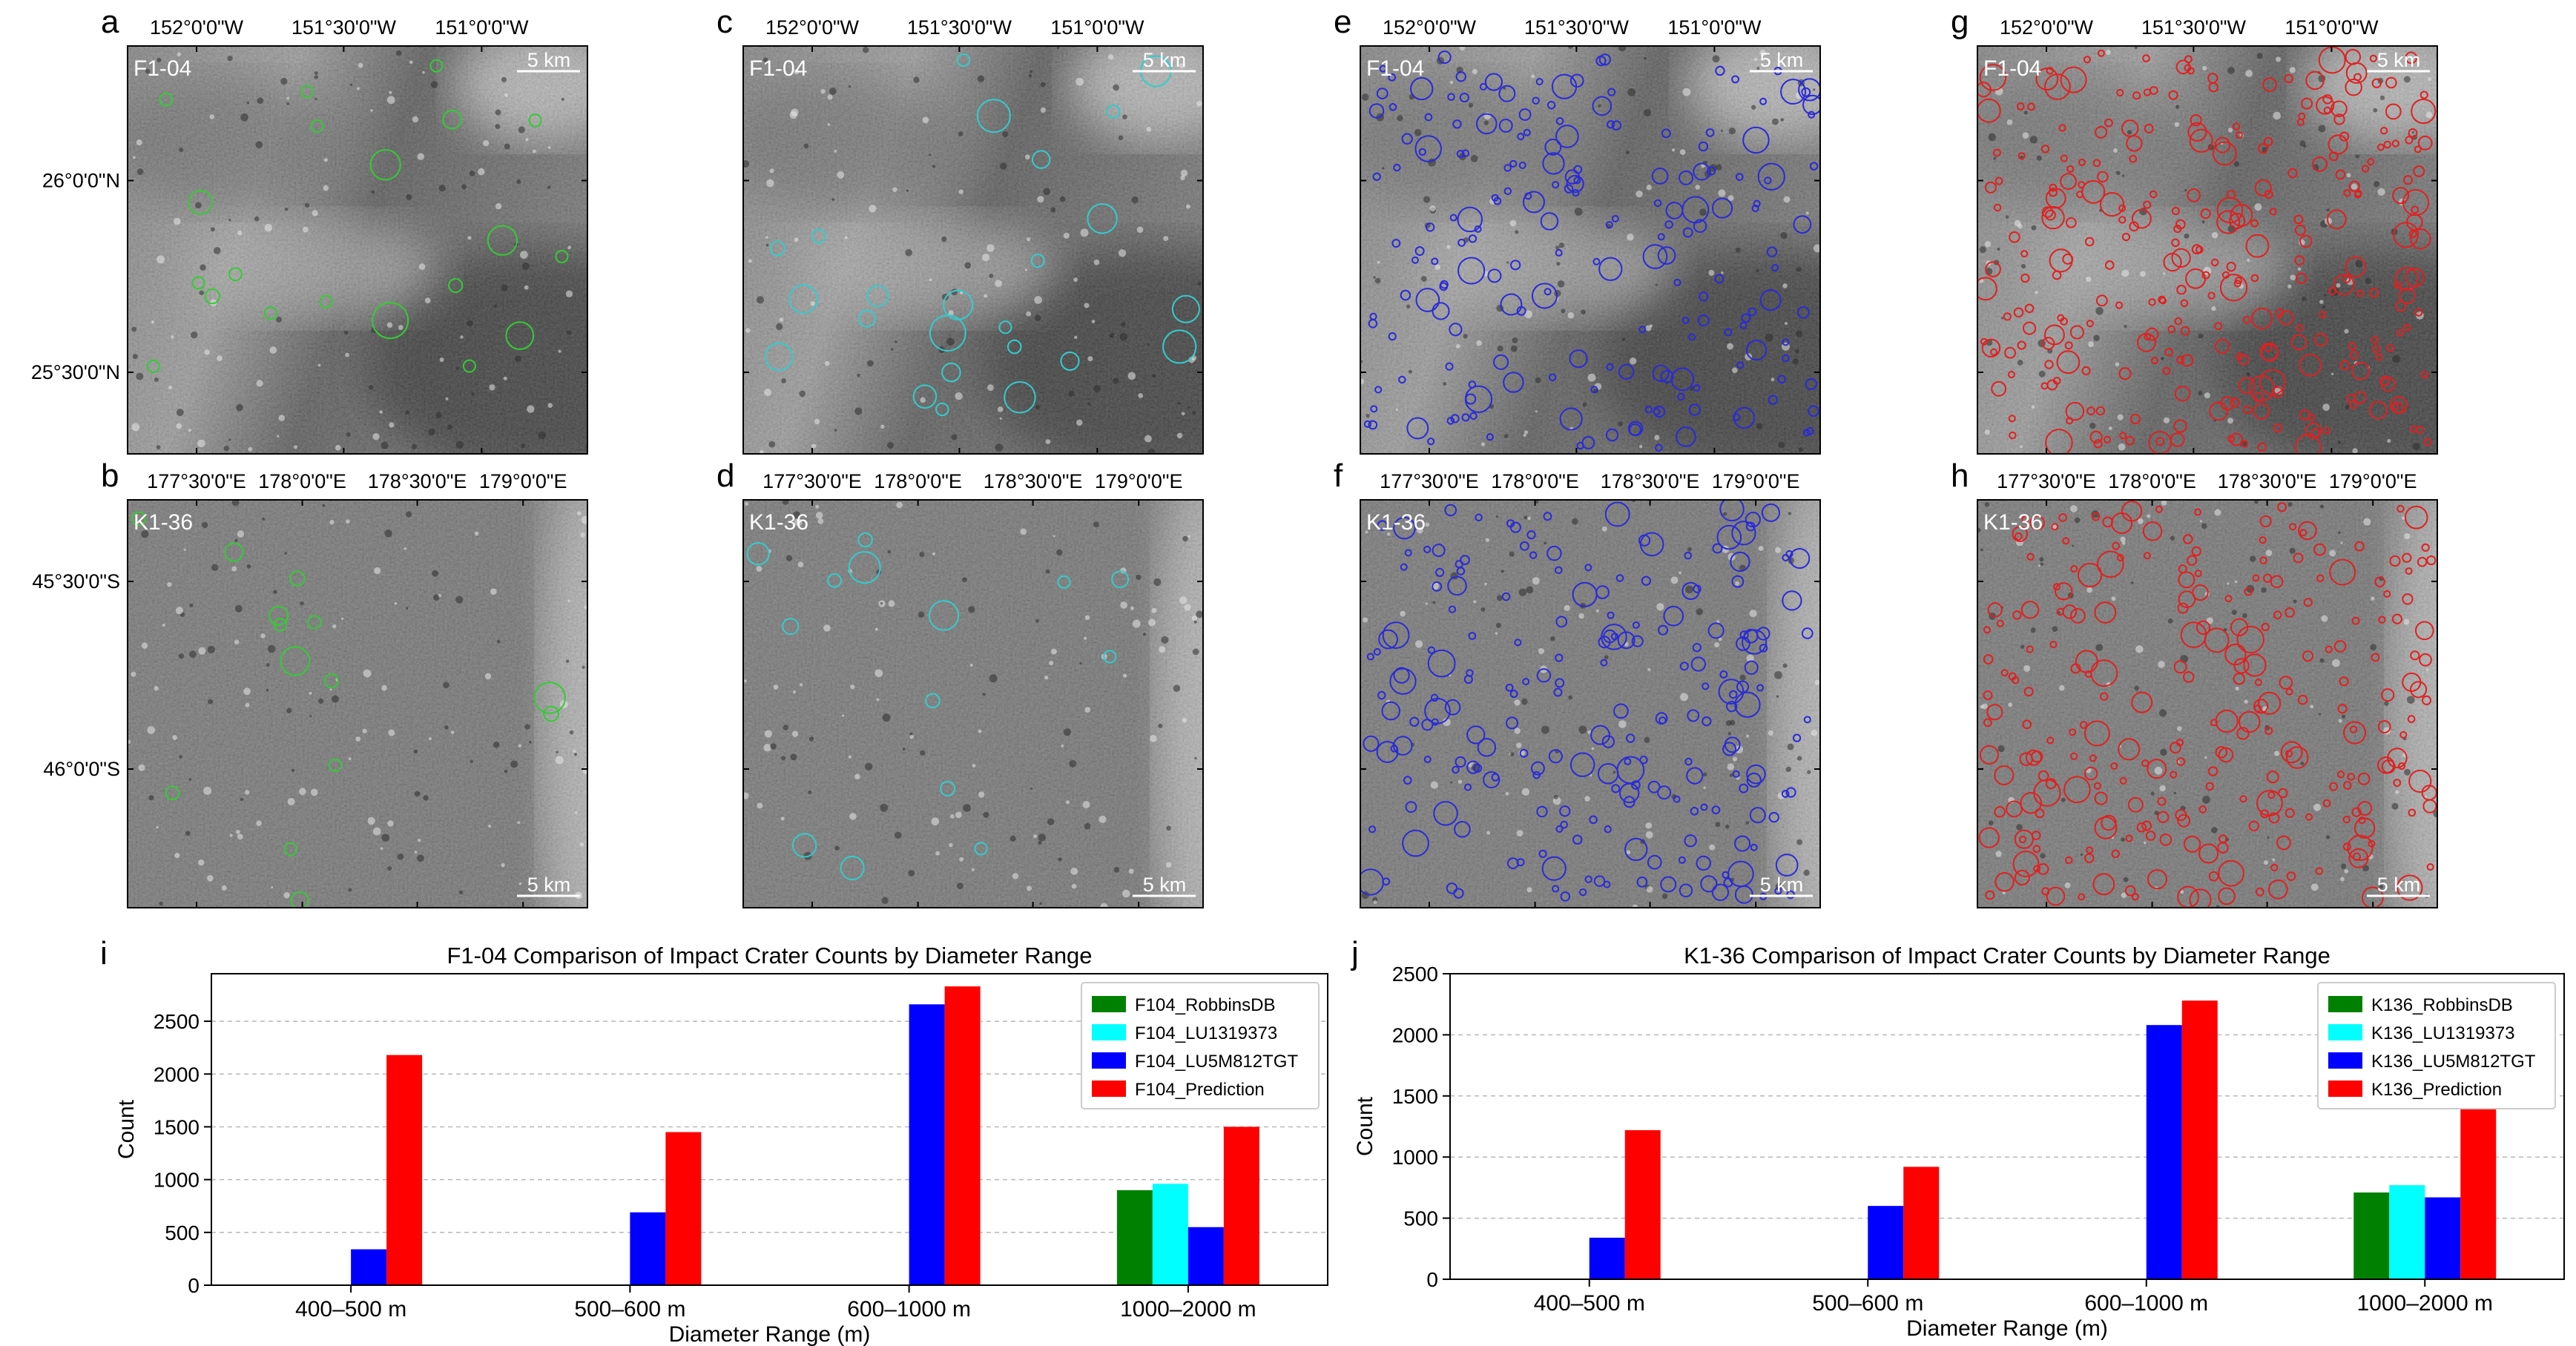 The width and height of the screenshot is (2576, 1346). Describe the element at coordinates (1432, 1279) in the screenshot. I see `y-tick-label: 0` at that location.